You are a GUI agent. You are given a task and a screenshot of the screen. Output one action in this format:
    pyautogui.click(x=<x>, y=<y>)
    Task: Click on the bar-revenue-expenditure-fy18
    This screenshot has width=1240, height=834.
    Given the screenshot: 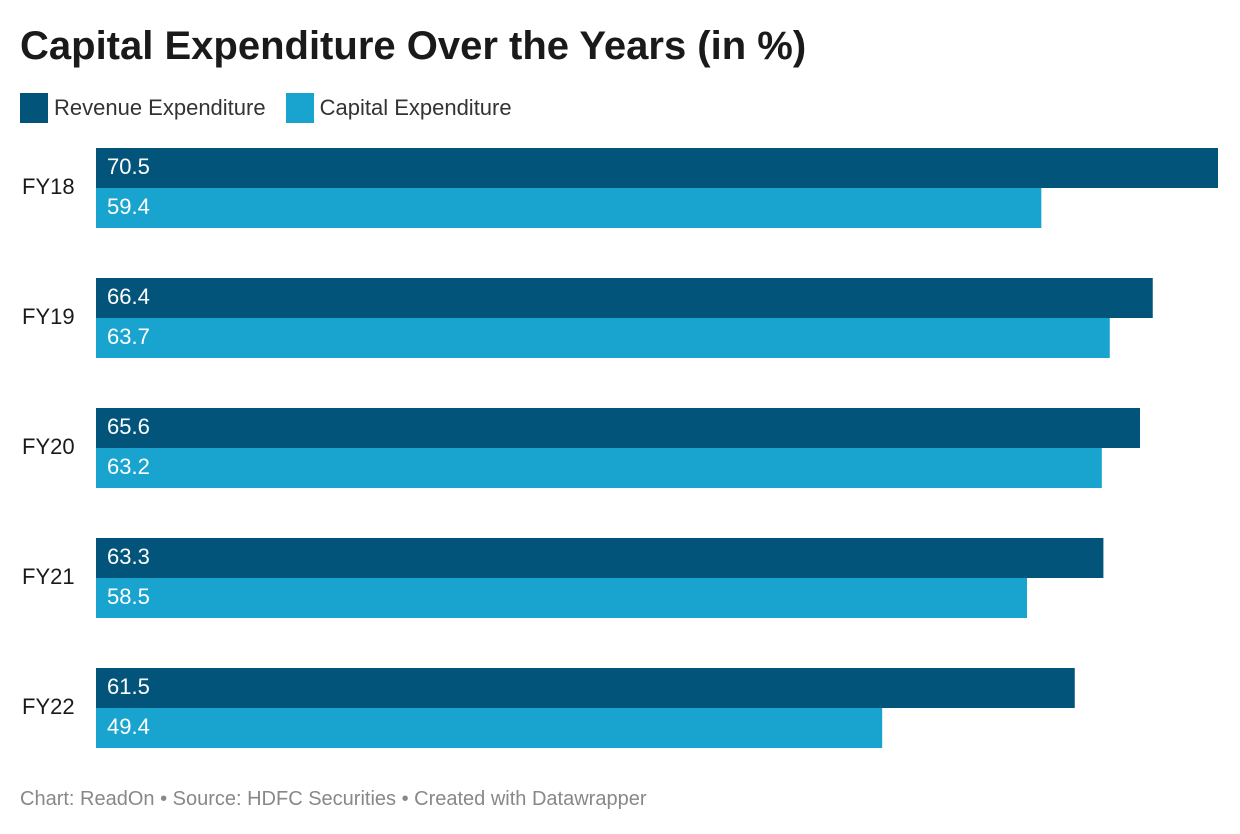 What is the action you would take?
    pyautogui.click(x=657, y=168)
    